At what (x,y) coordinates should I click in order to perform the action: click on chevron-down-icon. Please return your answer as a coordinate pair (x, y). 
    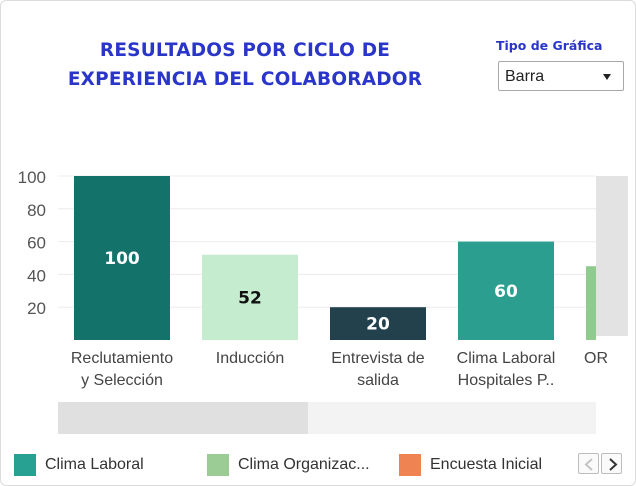
    Looking at the image, I should click on (607, 77).